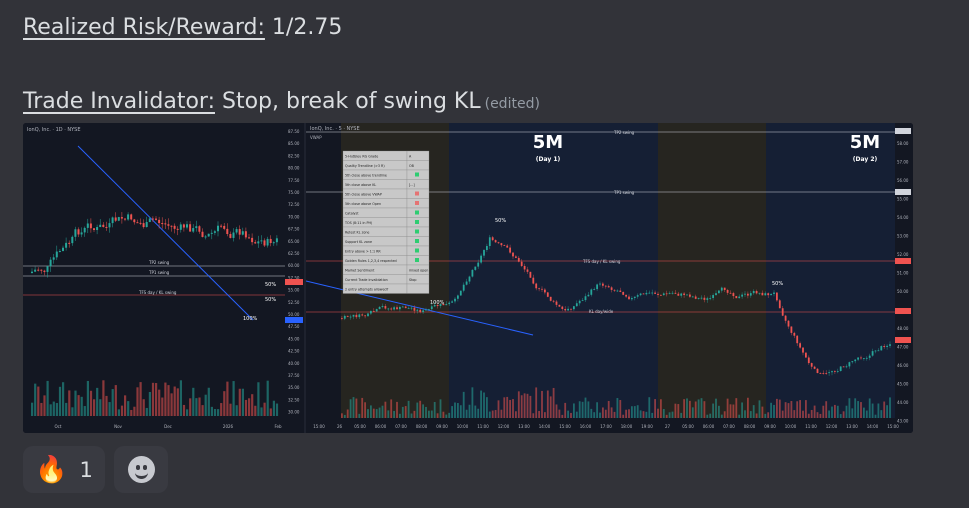 This screenshot has height=508, width=969. Describe the element at coordinates (865, 142) in the screenshot. I see `day2-title: 5M` at that location.